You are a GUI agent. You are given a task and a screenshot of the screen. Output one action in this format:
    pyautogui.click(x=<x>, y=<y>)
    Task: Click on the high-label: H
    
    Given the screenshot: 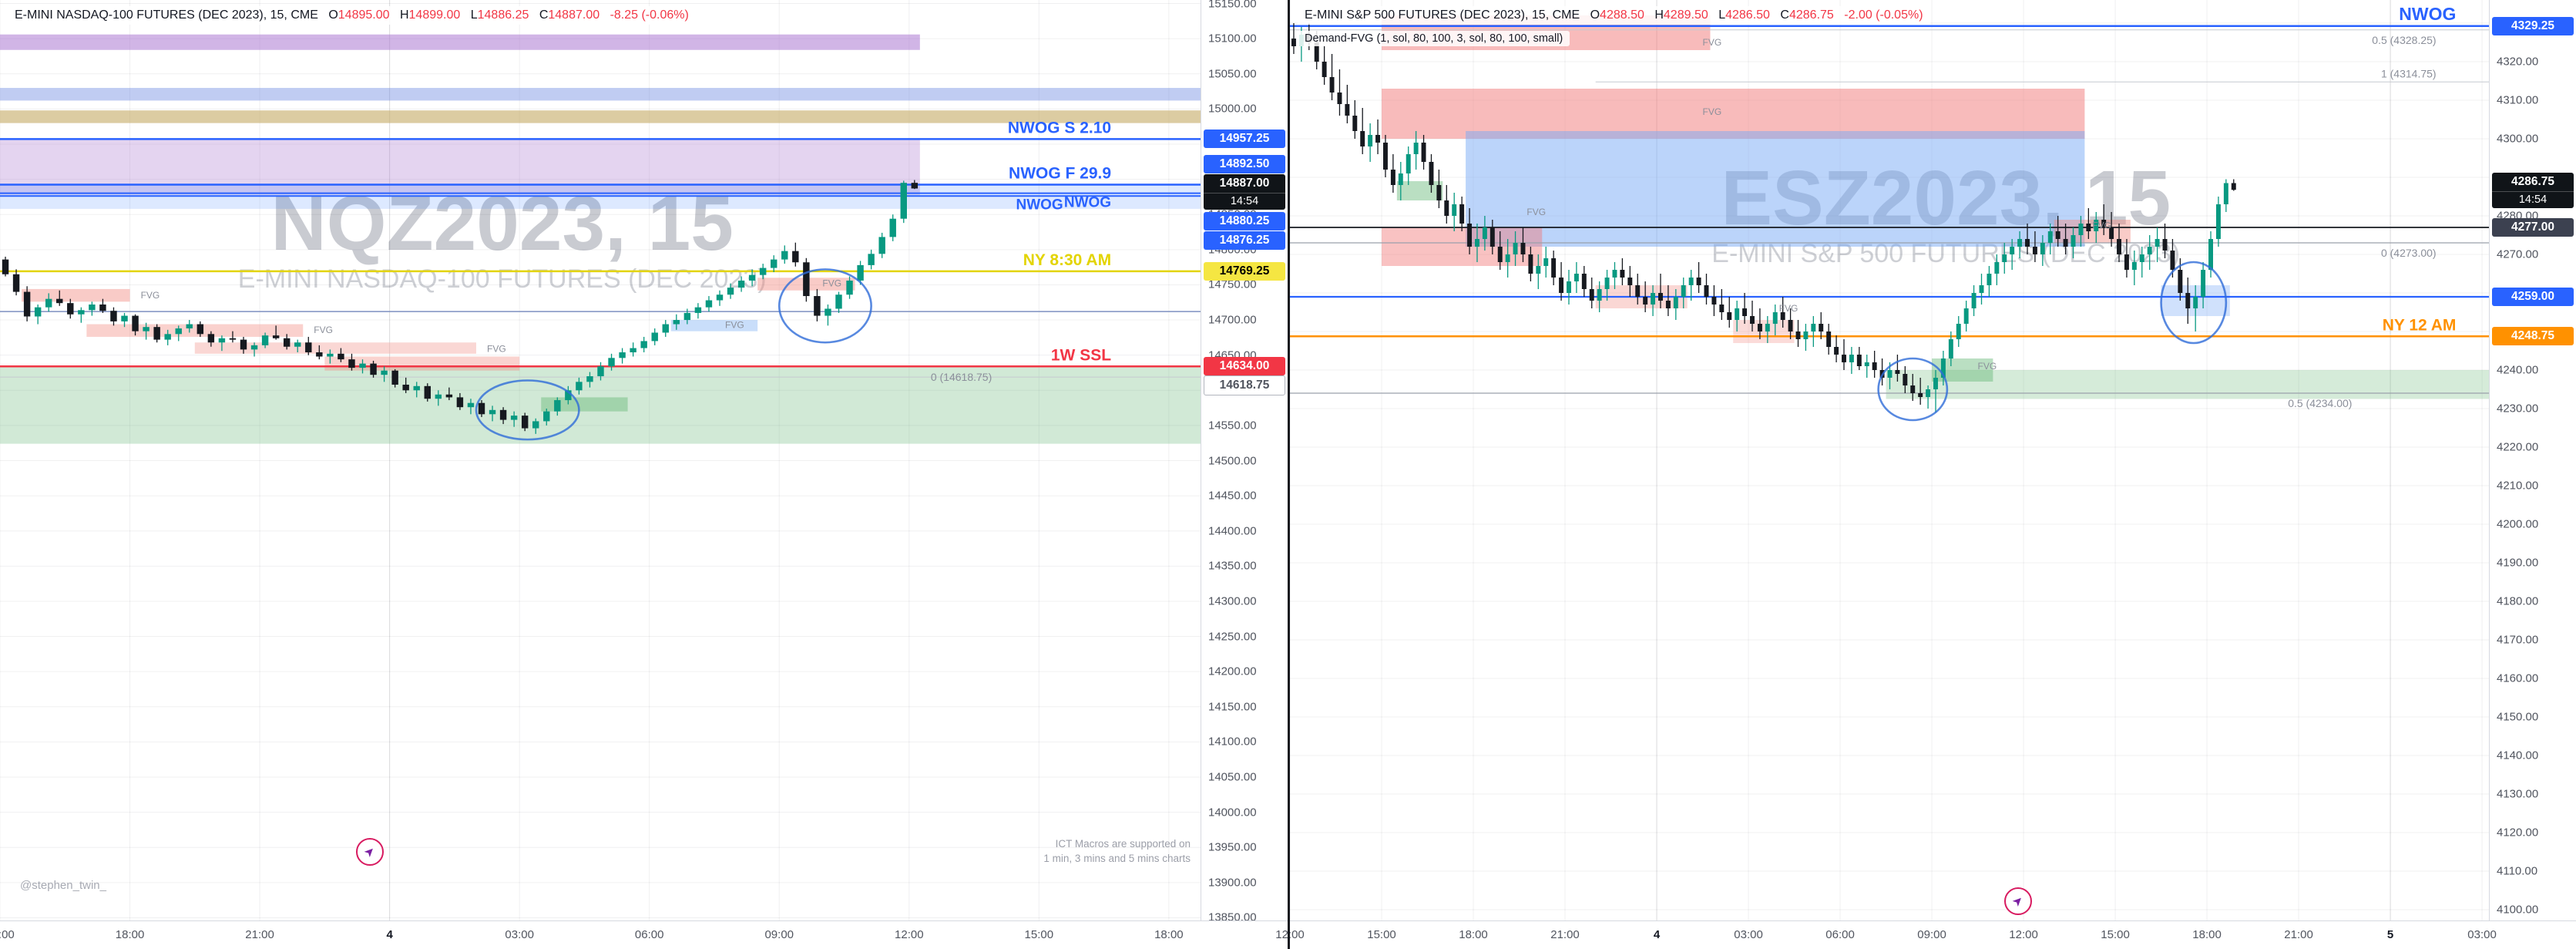 What is the action you would take?
    pyautogui.click(x=1659, y=15)
    